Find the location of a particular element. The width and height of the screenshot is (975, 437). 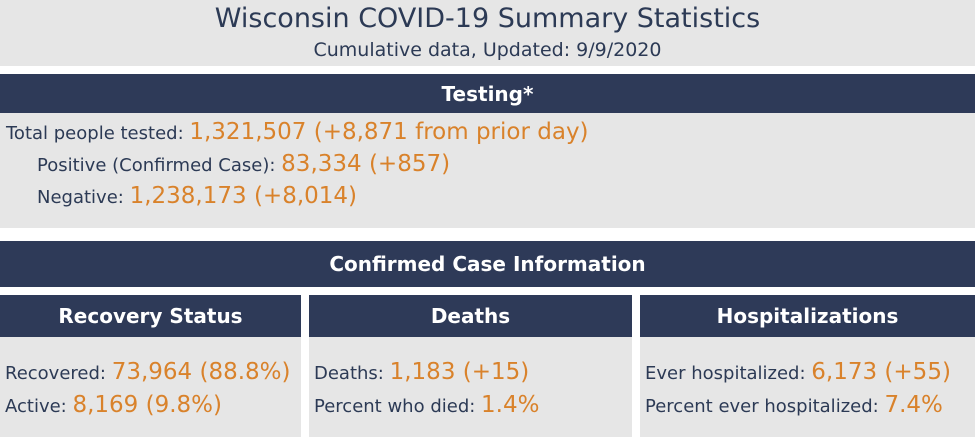

page-title: Wisconsin COVID-19 Summary Statistics is located at coordinates (487, 18).